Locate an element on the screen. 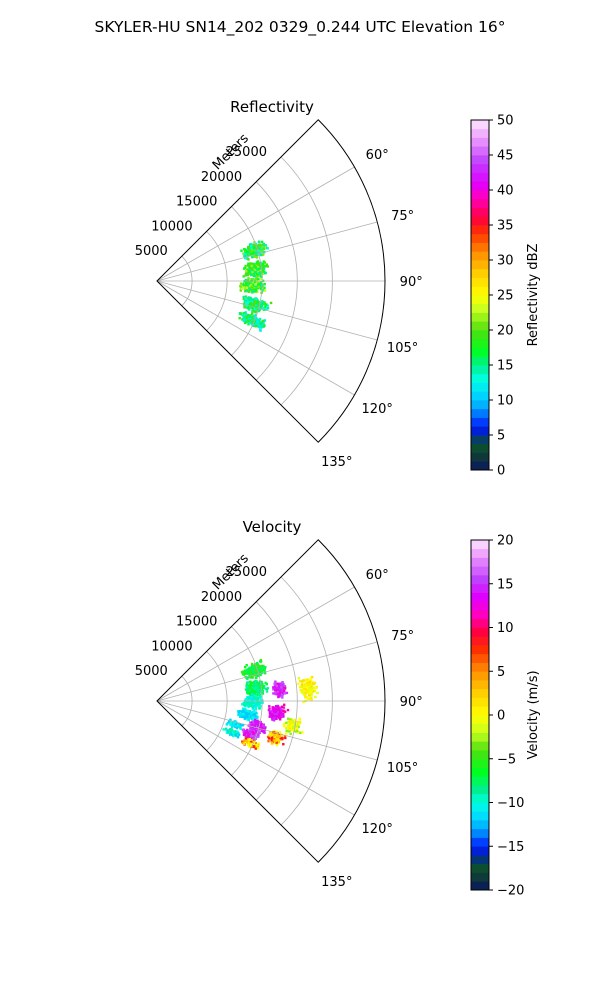 This screenshot has width=600, height=1000. colorbar-tick-label: −10 is located at coordinates (510, 803).